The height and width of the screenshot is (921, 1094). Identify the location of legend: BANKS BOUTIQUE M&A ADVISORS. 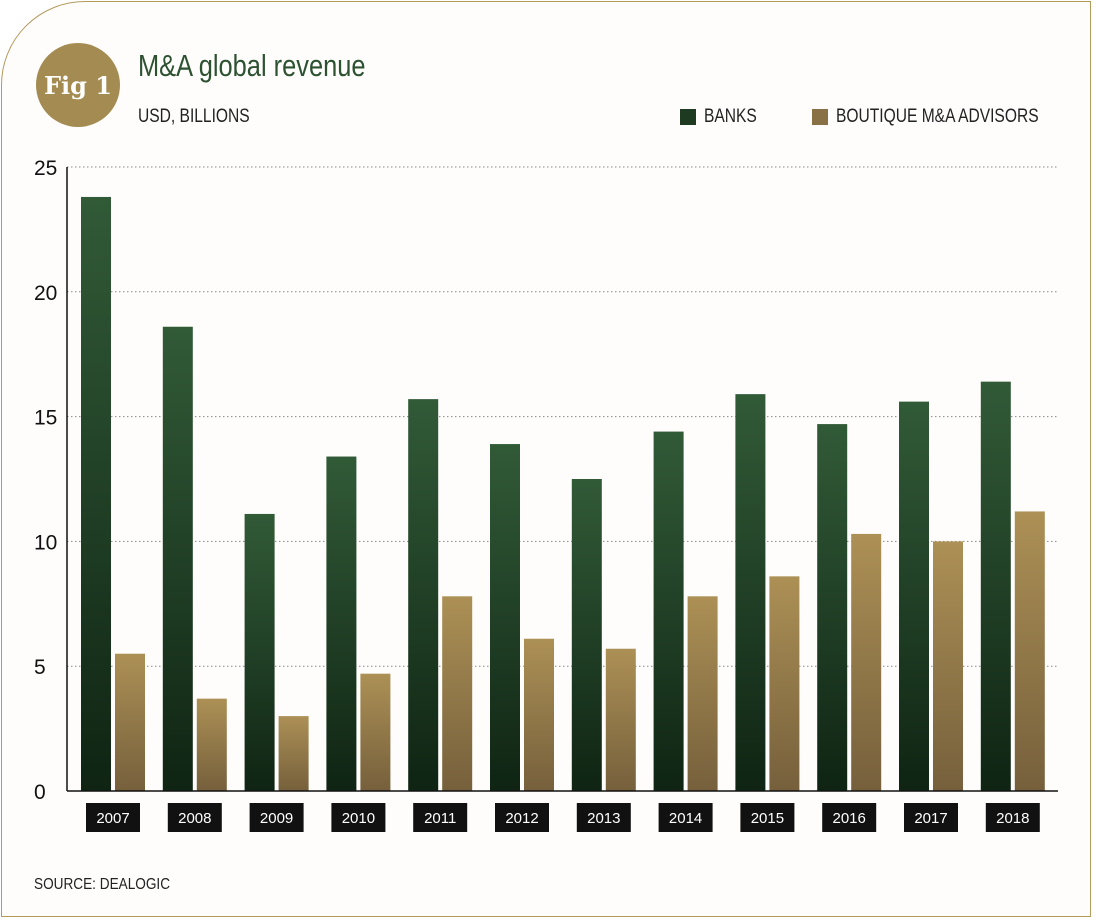
(854, 117).